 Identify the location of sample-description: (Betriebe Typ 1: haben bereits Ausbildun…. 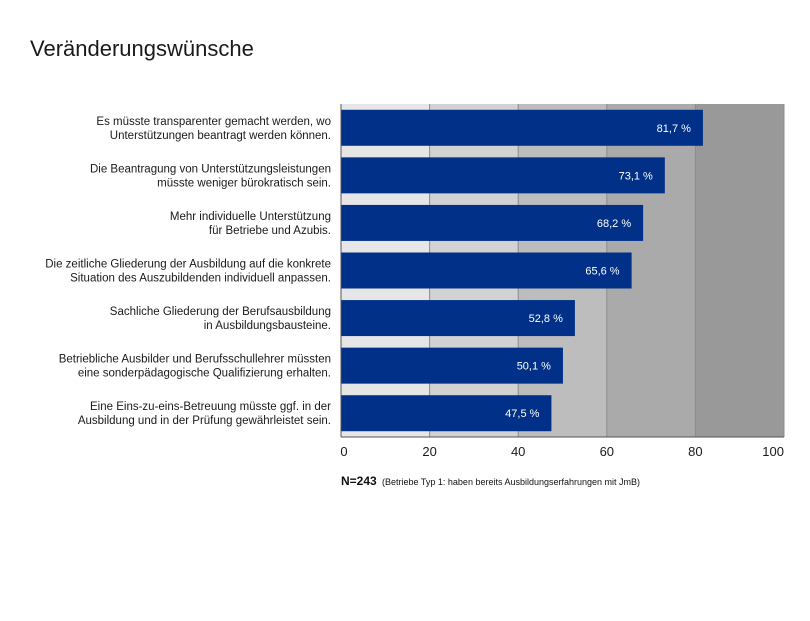
(511, 482).